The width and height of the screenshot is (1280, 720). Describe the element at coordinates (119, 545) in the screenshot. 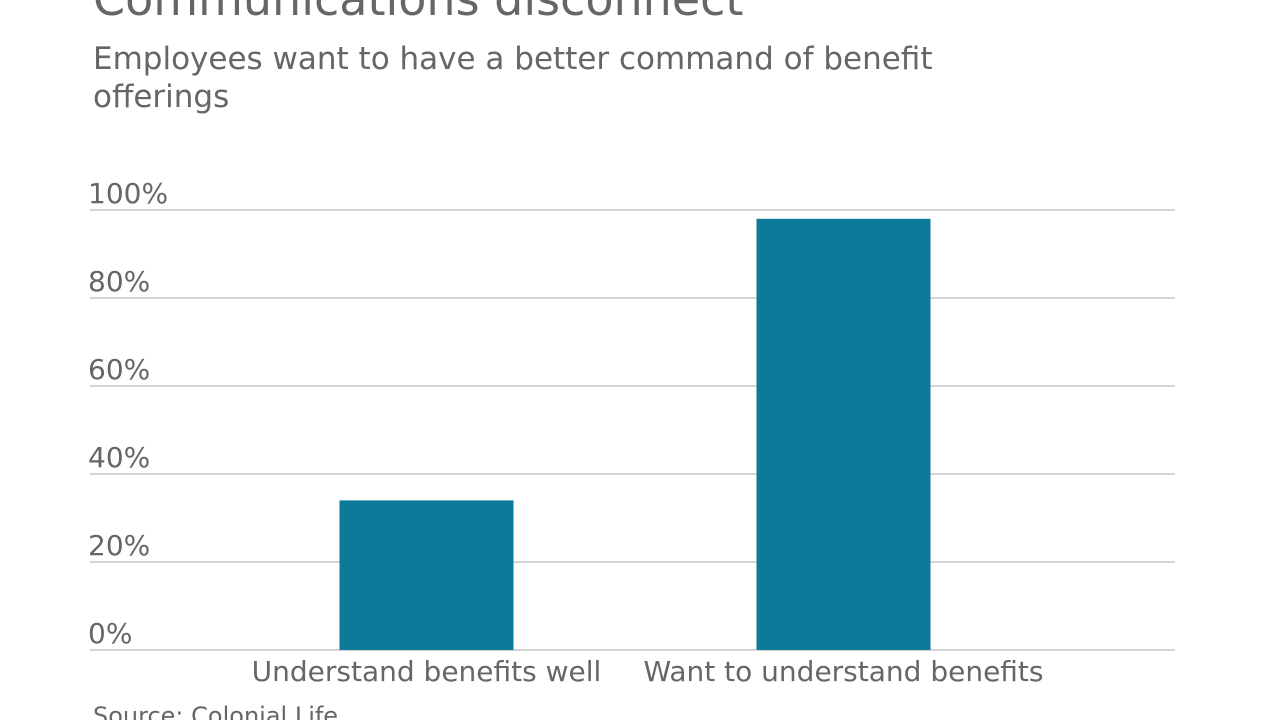

I see `y-tick-label: 20%` at that location.